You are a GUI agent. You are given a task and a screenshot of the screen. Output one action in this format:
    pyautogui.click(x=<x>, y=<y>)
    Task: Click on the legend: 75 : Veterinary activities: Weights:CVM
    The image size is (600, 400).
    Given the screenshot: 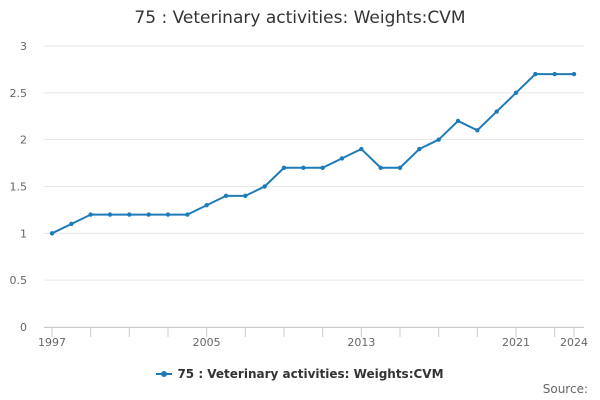 What is the action you would take?
    pyautogui.click(x=300, y=372)
    